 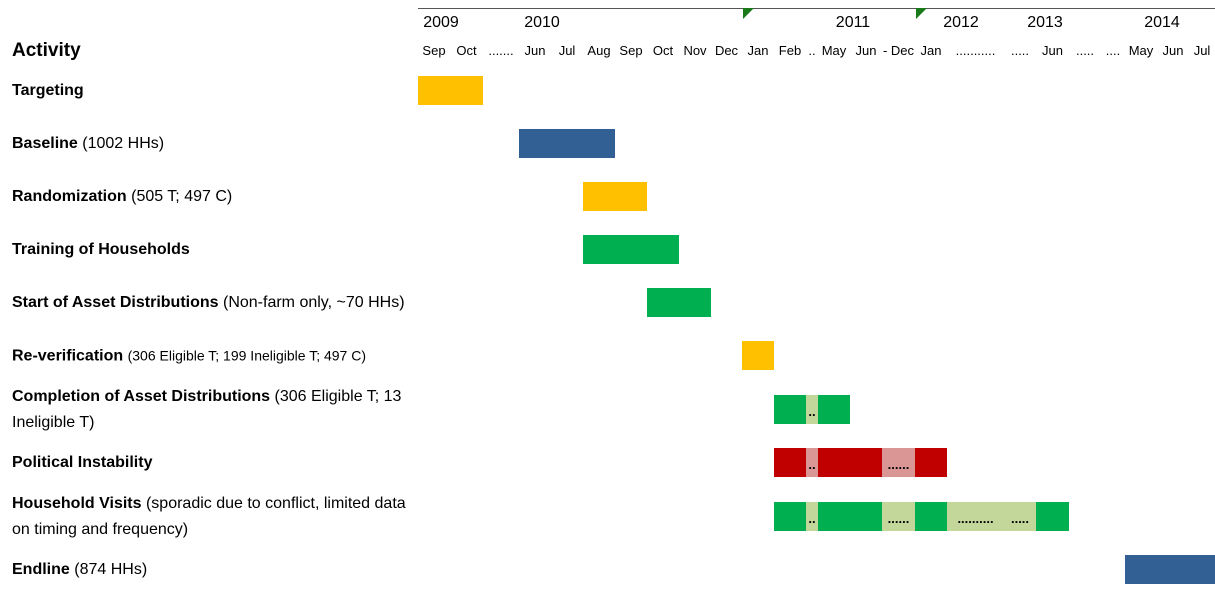 What do you see at coordinates (1045, 22) in the screenshot?
I see `year-label: 2013` at bounding box center [1045, 22].